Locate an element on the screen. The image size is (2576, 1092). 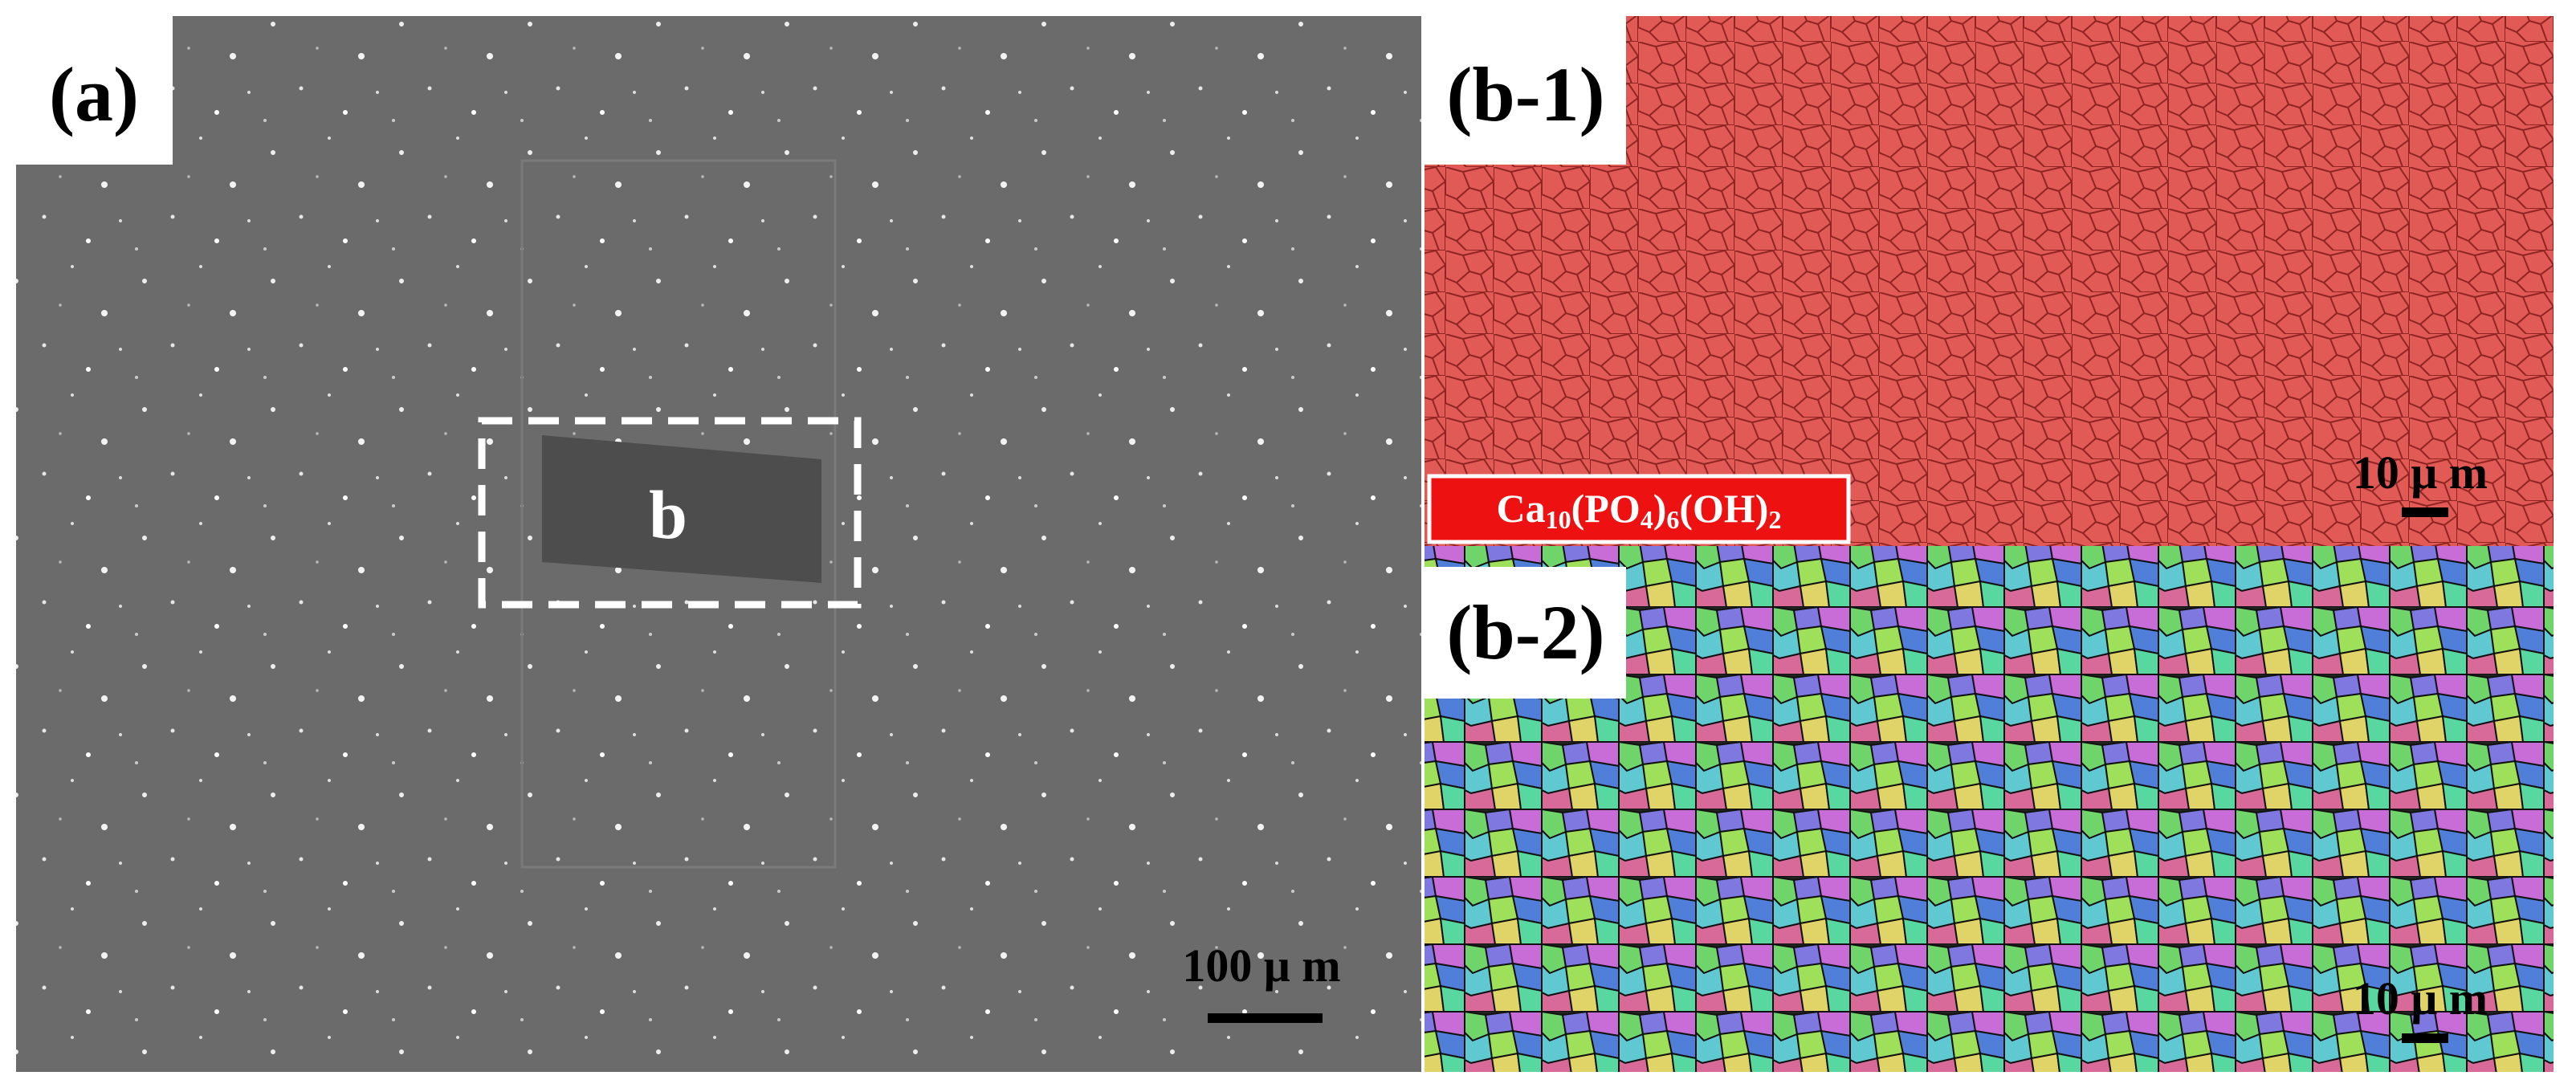
subscript: 2 is located at coordinates (1774, 520).